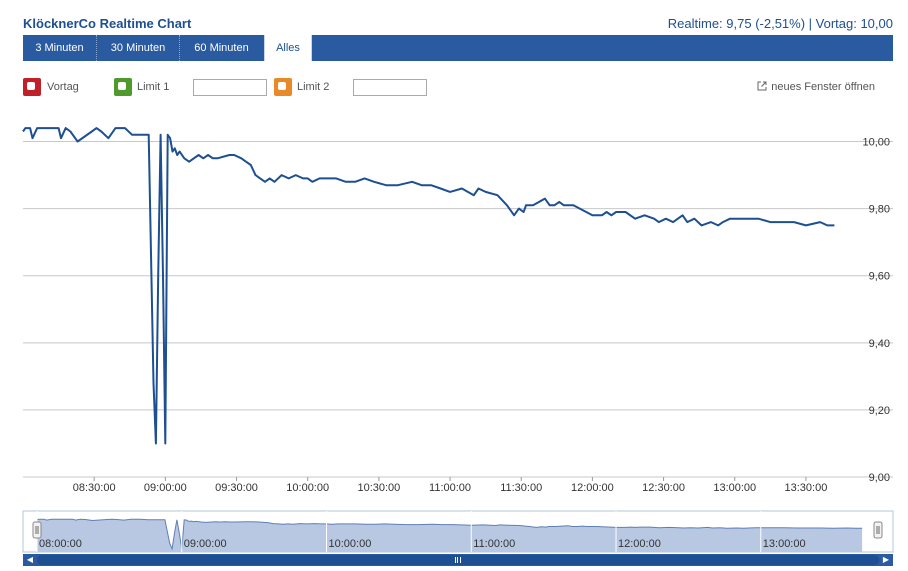 This screenshot has width=908, height=571. I want to click on x-tick-label: 08:30:00, so click(94, 488).